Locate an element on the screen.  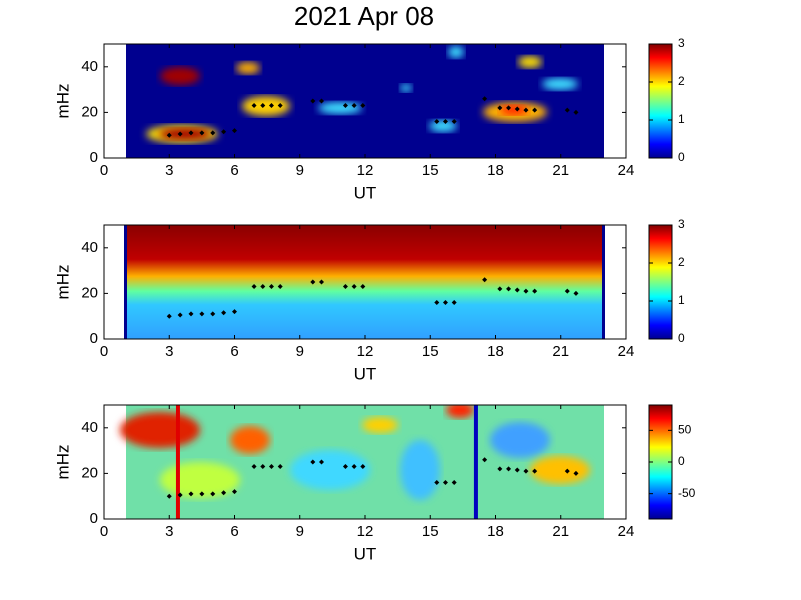
y-tick-label: 0 is located at coordinates (94, 338).